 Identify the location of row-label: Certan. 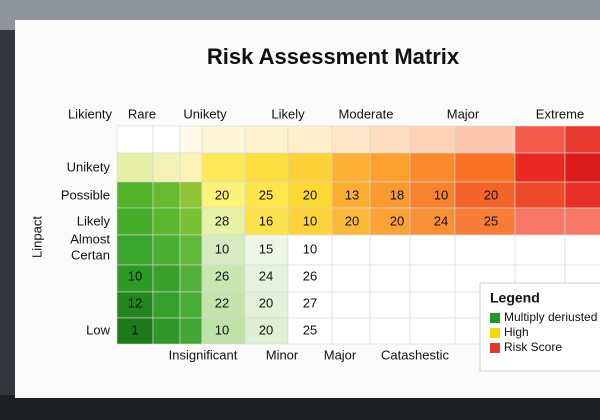
(90, 254).